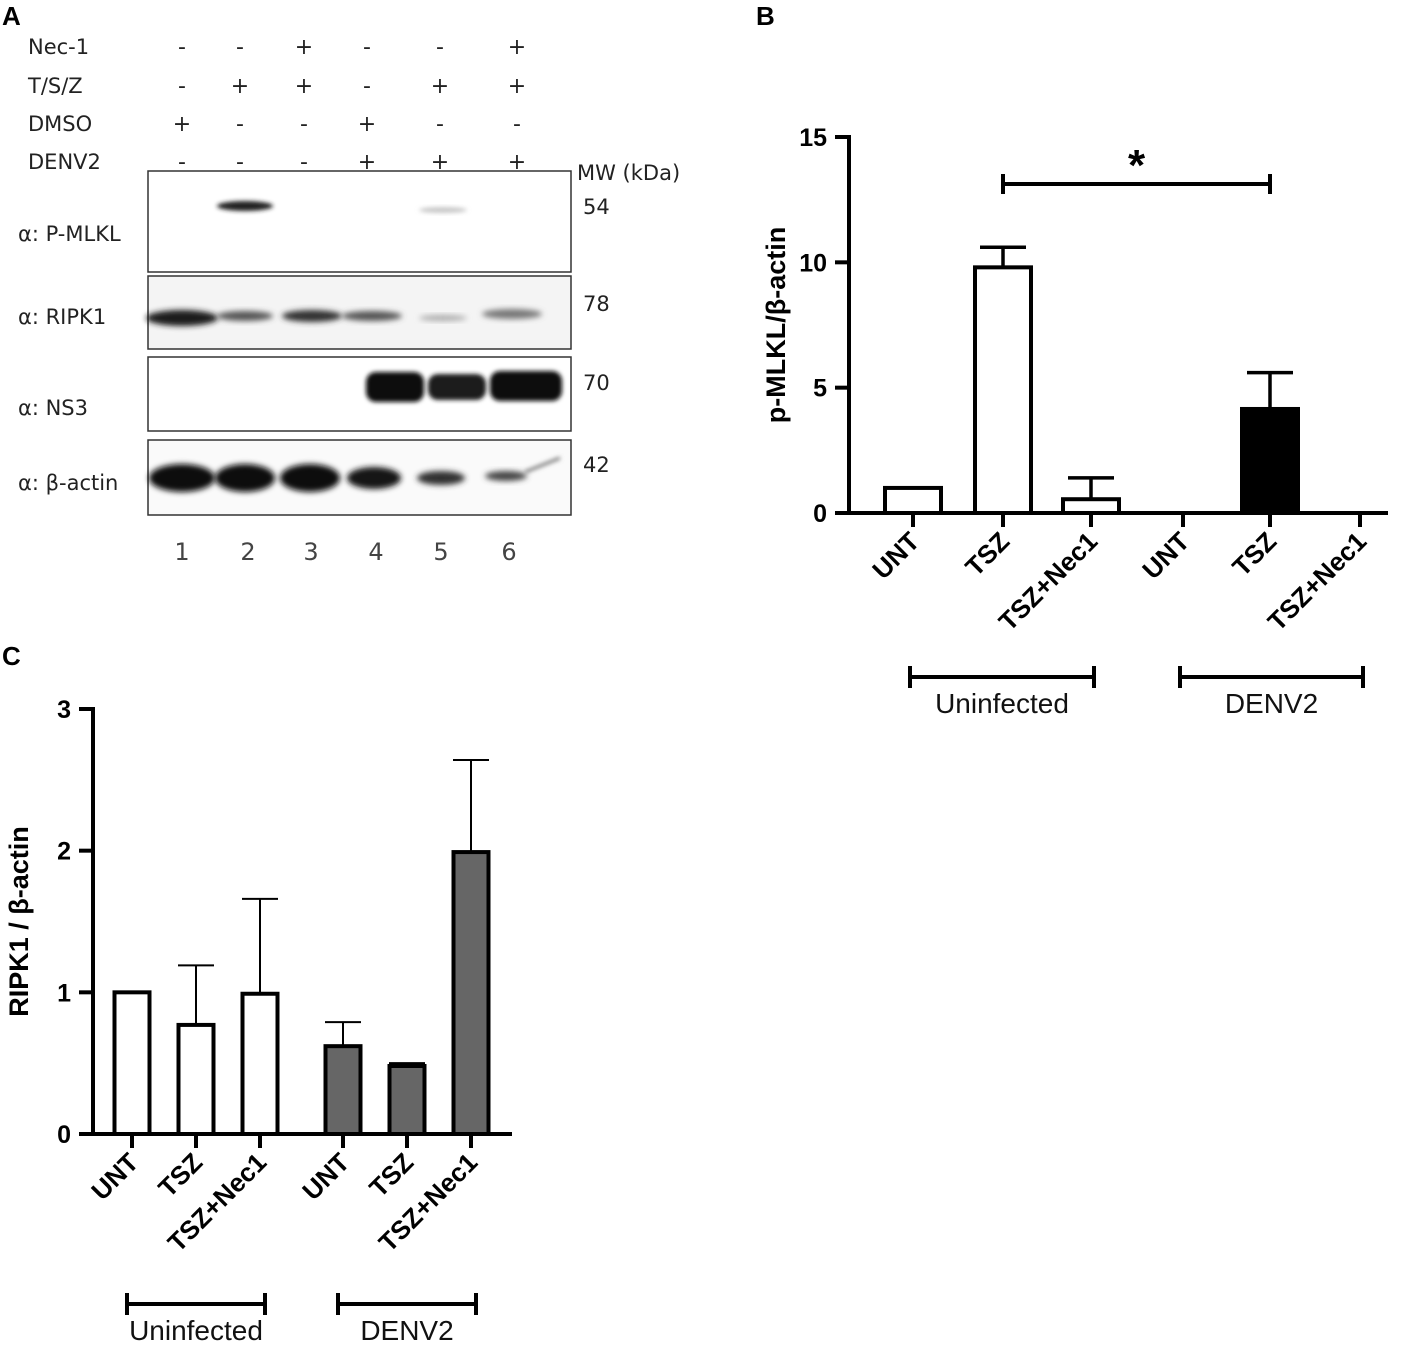 The height and width of the screenshot is (1350, 1418). Describe the element at coordinates (64, 852) in the screenshot. I see `y-tick-label: 2` at that location.